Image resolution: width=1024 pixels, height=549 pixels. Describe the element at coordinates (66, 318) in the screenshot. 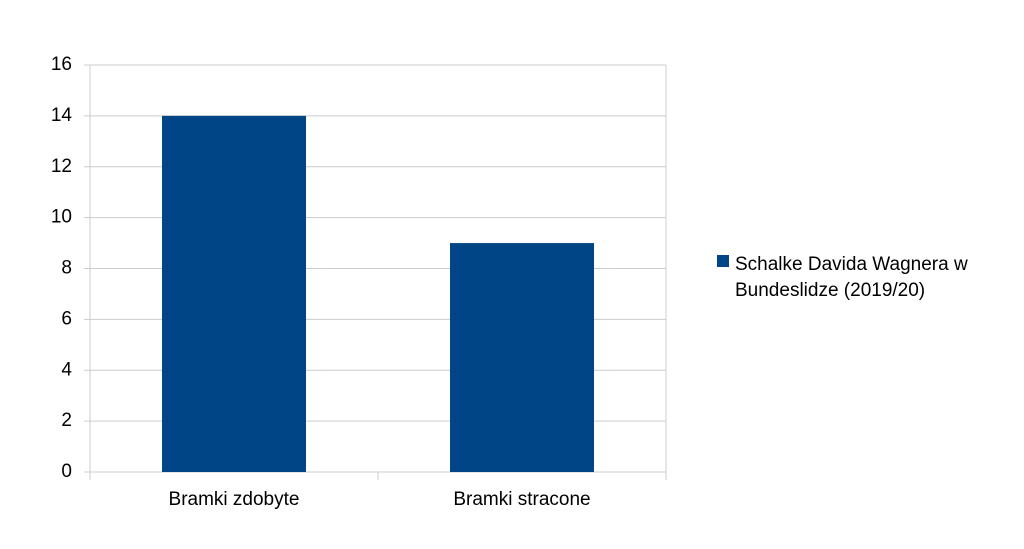

I see `y-tick-label: 6` at that location.